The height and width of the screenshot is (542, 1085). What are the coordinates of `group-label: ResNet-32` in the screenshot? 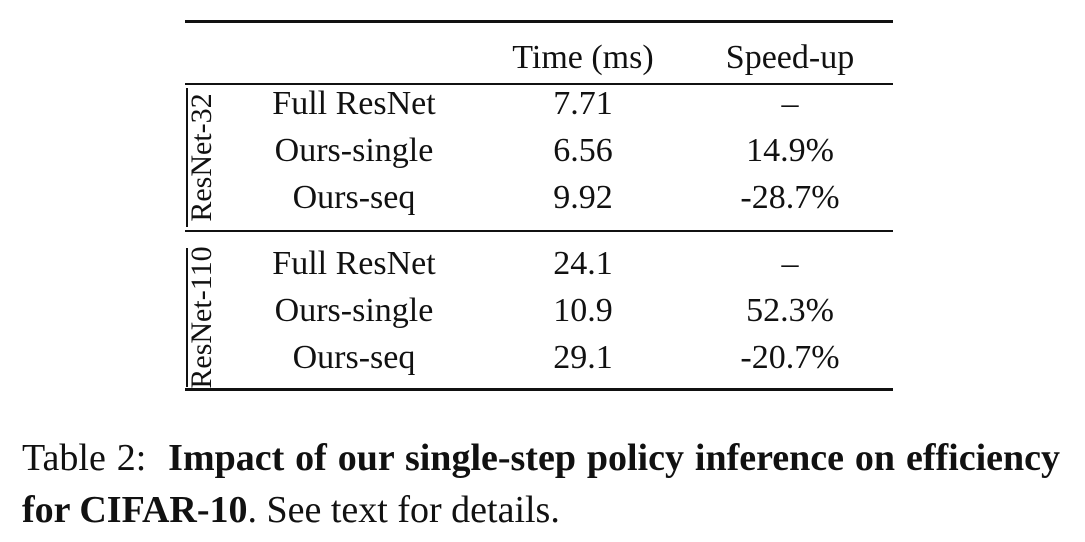 It's located at (201, 157).